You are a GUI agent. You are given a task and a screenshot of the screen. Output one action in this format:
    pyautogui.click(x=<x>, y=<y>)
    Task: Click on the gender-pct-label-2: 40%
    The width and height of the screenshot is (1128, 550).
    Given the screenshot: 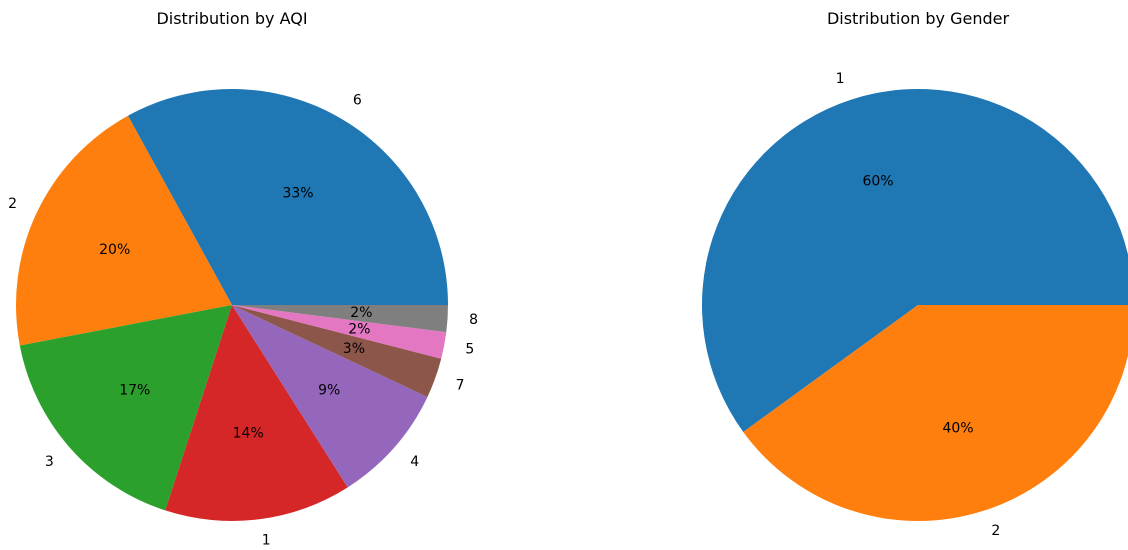 What is the action you would take?
    pyautogui.click(x=957, y=428)
    